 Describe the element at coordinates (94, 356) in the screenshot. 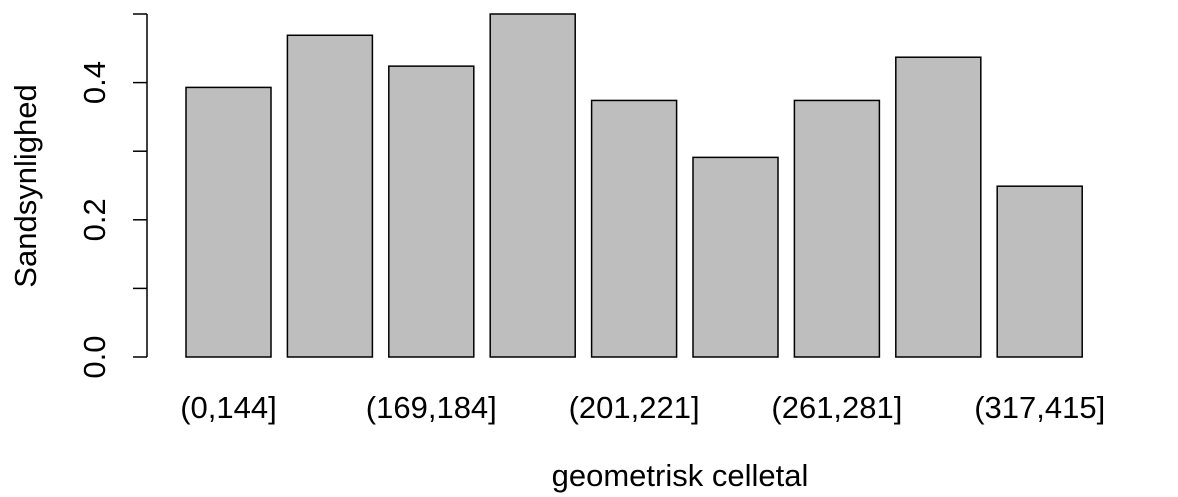

I see `y-tick-label: 0.0` at that location.